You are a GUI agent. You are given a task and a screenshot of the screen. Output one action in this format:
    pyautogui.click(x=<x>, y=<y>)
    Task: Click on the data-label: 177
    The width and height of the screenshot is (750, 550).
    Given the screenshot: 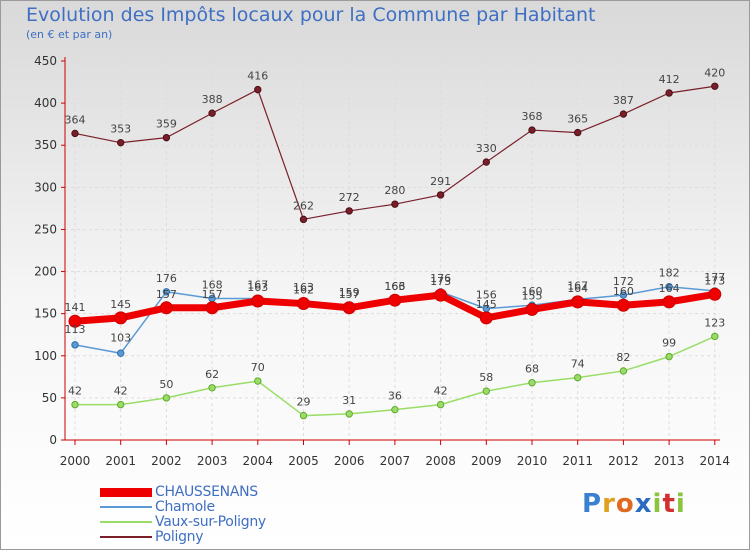 What is the action you would take?
    pyautogui.click(x=714, y=277)
    